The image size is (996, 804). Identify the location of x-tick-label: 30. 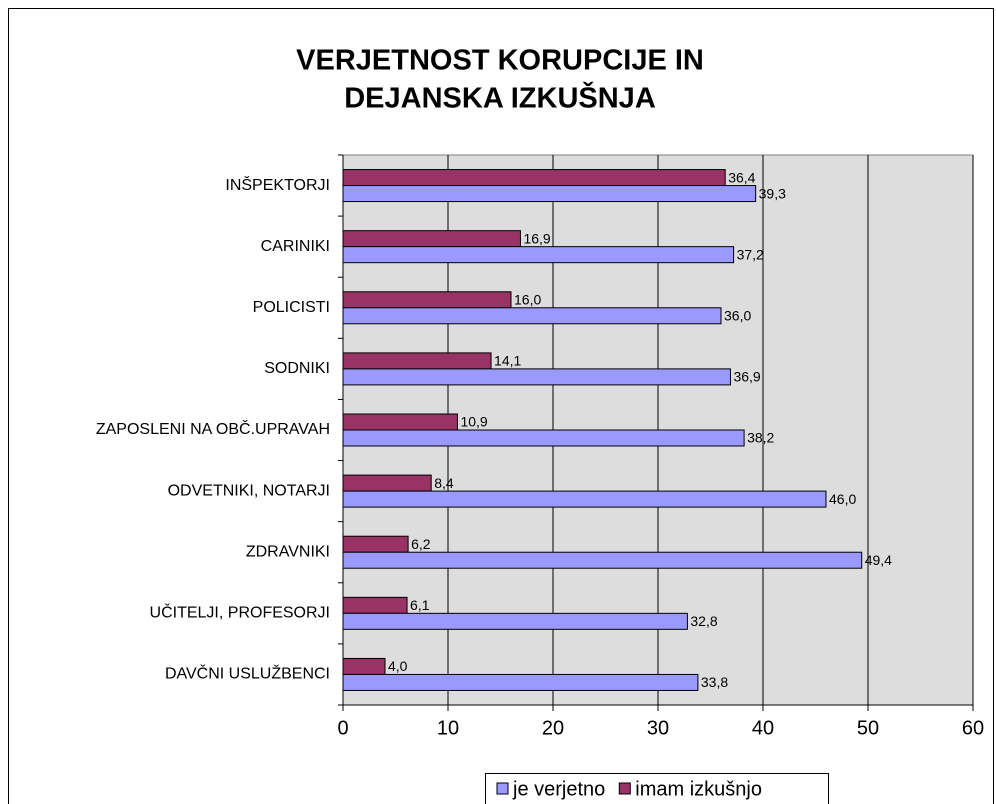
(658, 728).